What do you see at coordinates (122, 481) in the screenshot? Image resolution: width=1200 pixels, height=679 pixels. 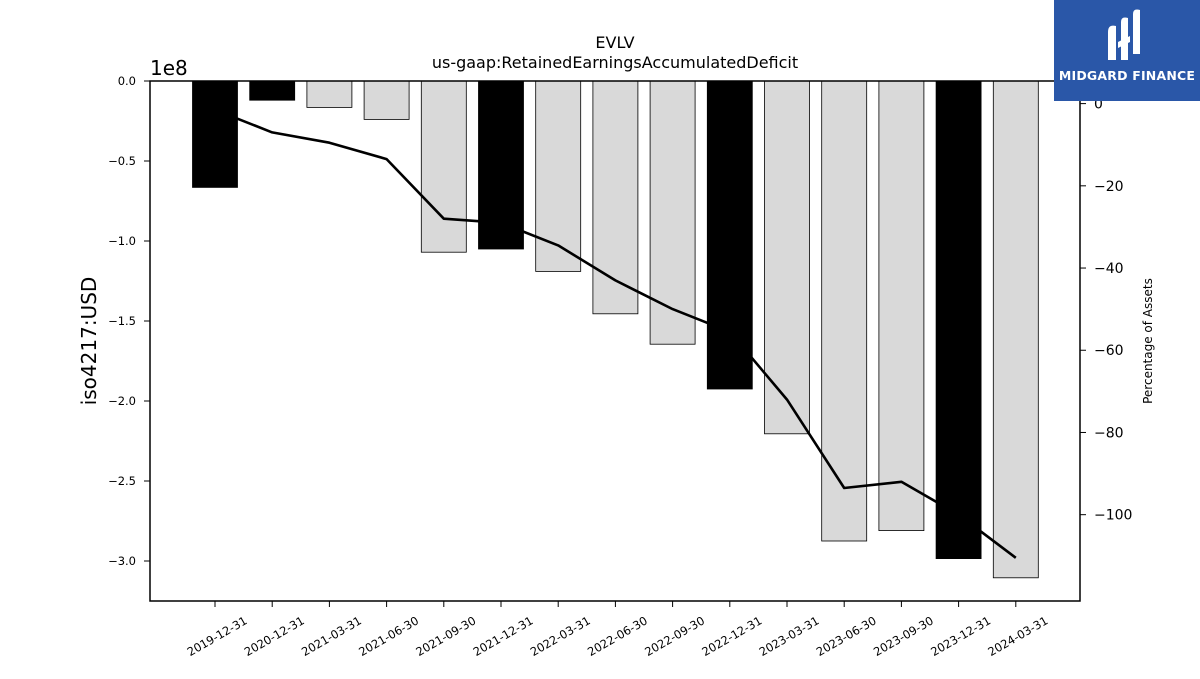 I see `y-tick-label: −2.5` at bounding box center [122, 481].